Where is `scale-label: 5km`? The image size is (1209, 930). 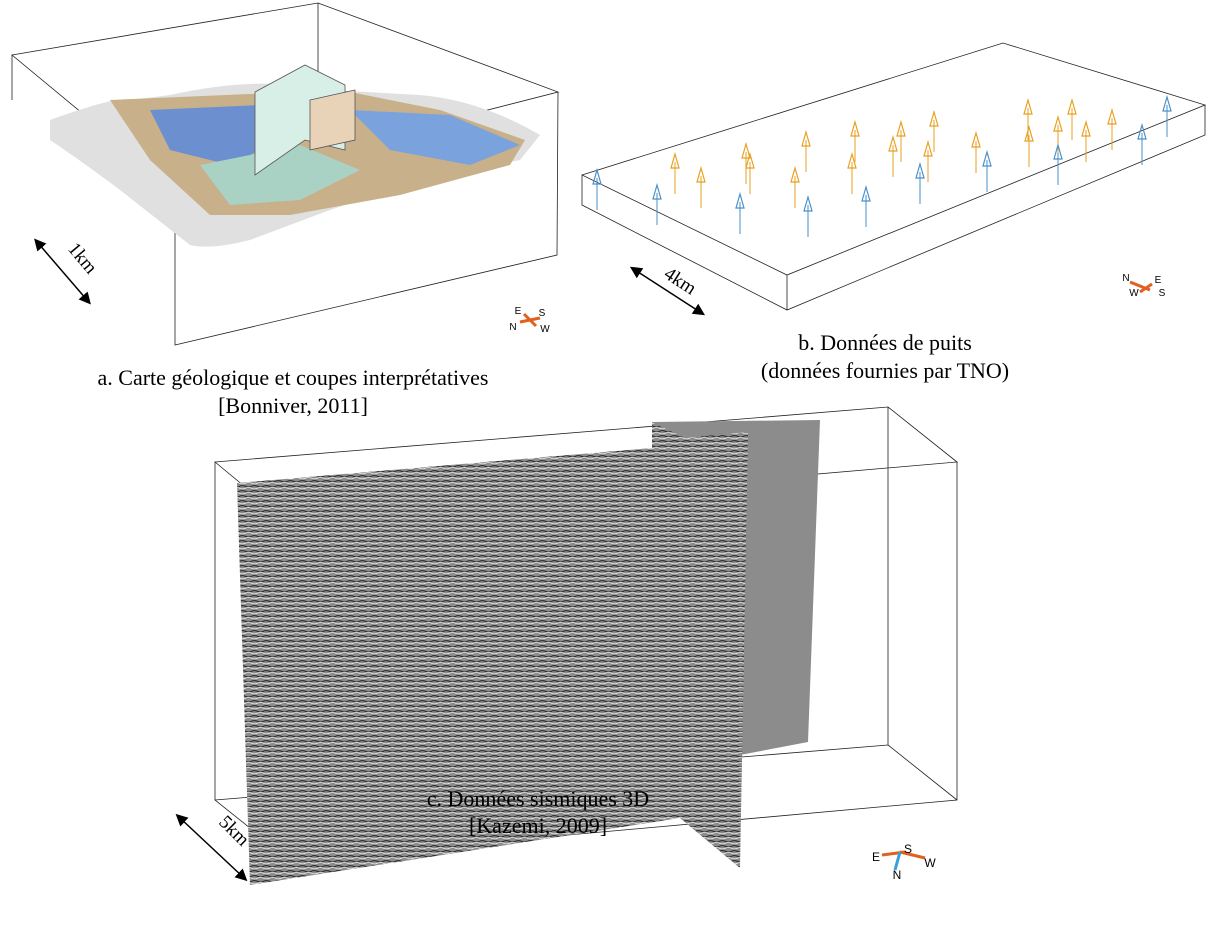
scale-label: 5km is located at coordinates (234, 831).